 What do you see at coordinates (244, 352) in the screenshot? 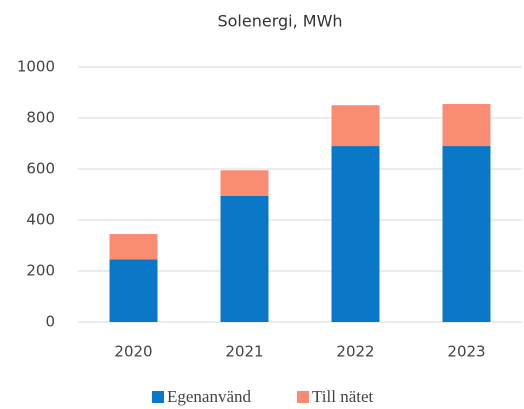
I see `x-tick-label: 2021` at bounding box center [244, 352].